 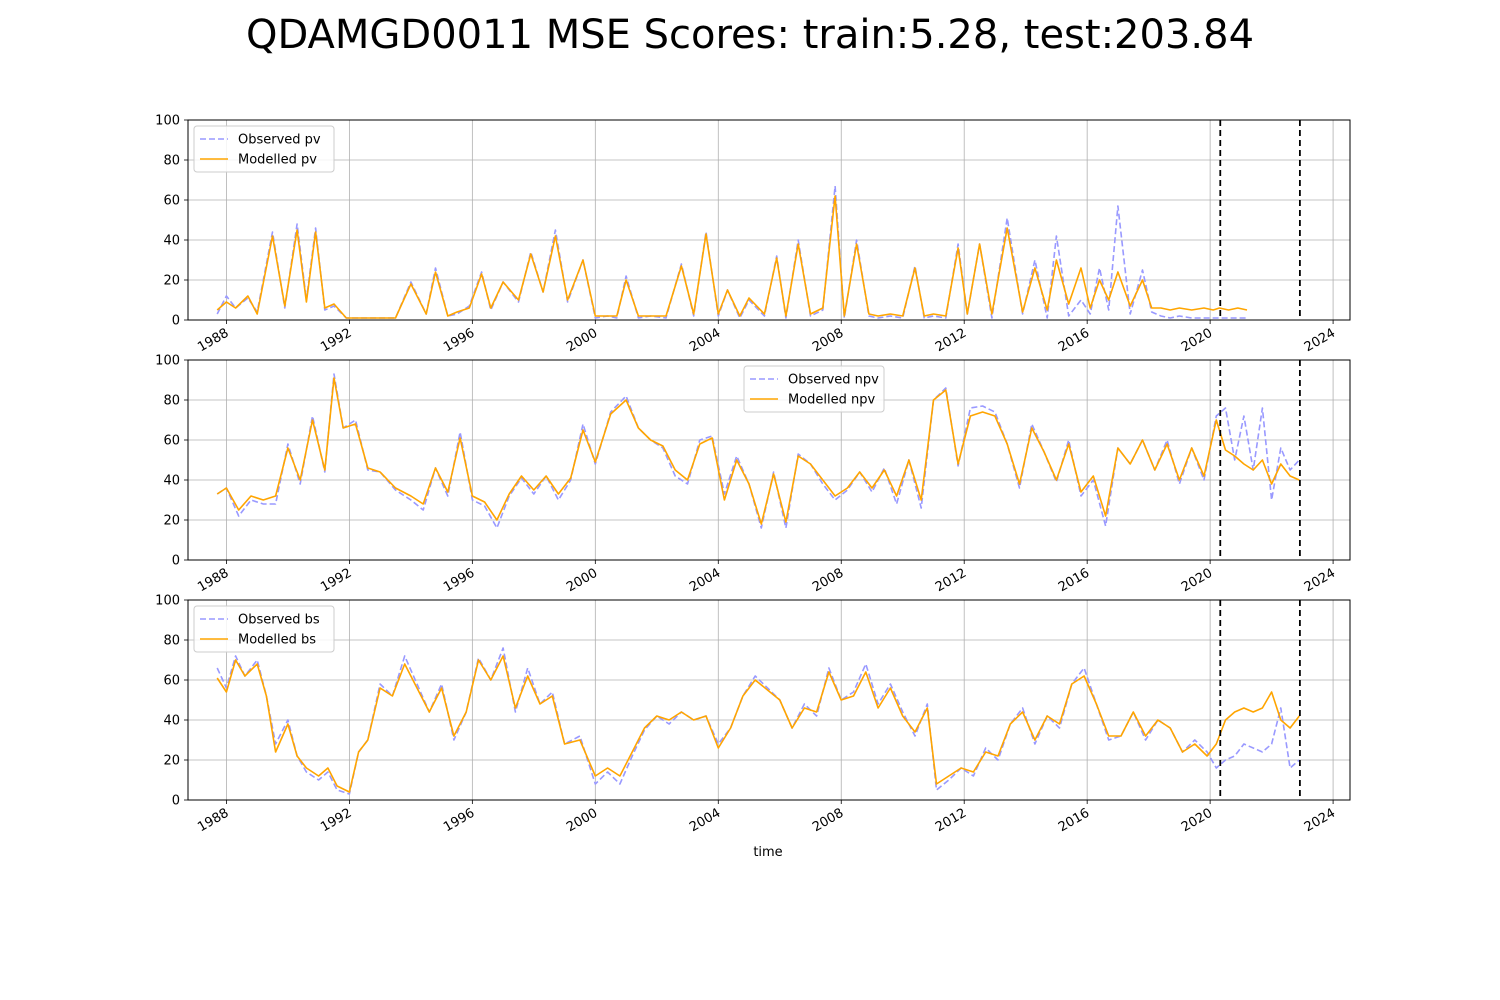 I want to click on legend: Observed bs Modelled bs, so click(x=264, y=629).